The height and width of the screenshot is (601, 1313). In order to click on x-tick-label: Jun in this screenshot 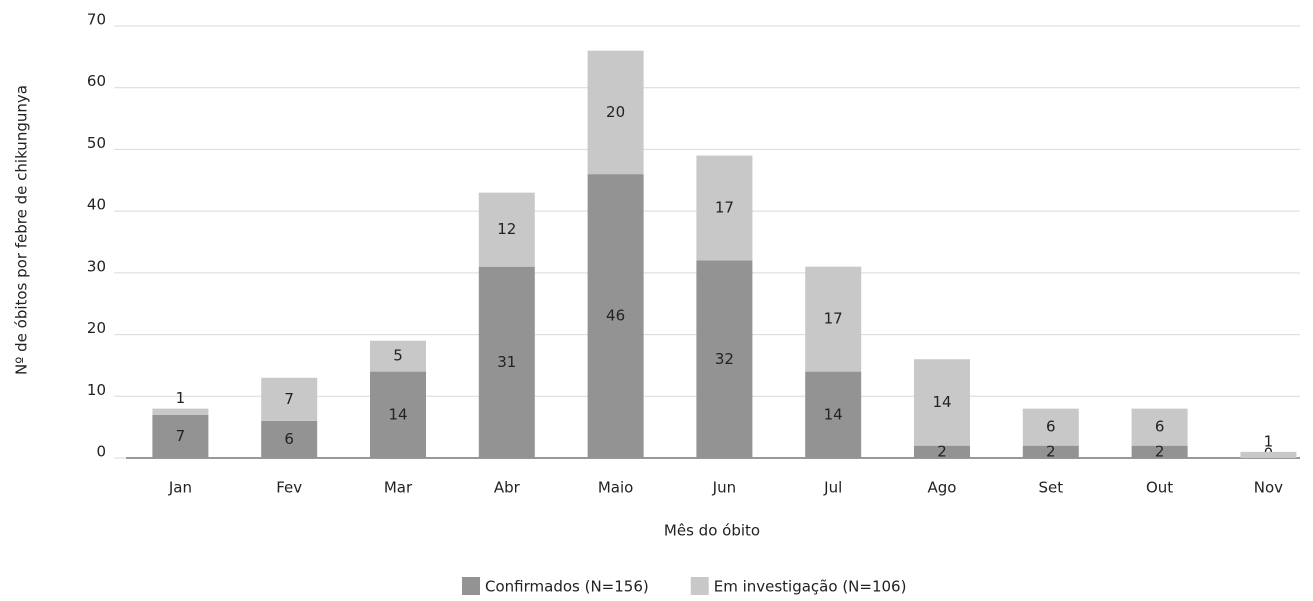, I will do `click(724, 488)`.